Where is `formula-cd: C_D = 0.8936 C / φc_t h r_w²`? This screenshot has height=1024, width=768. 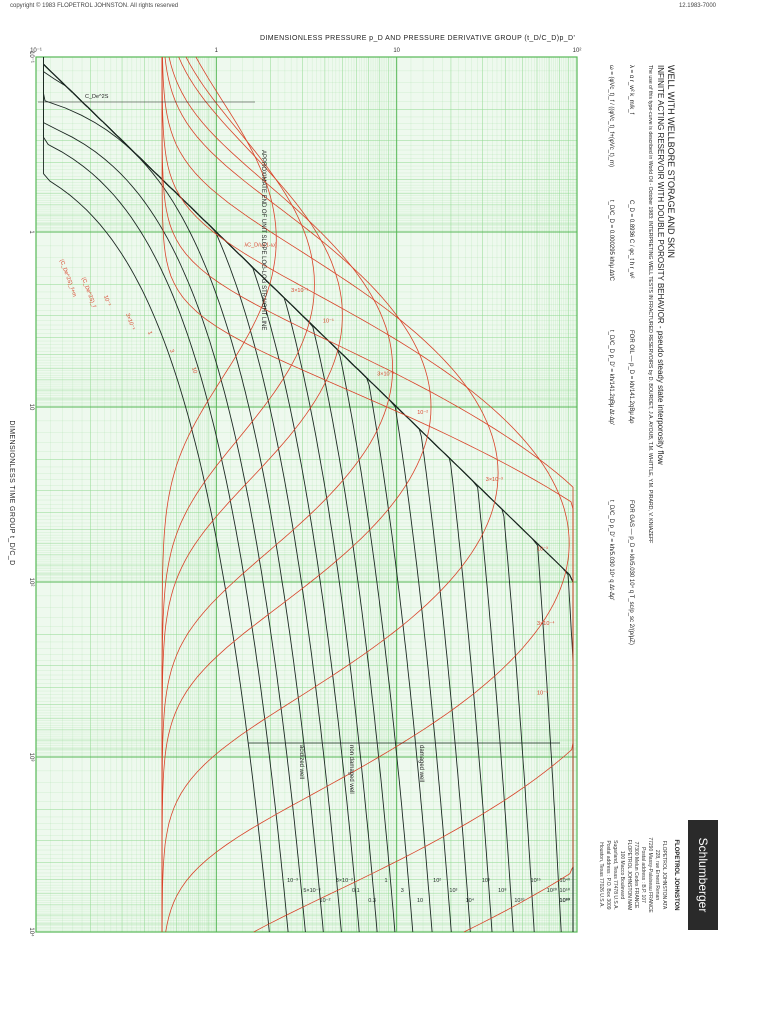
formula-cd: C_D = 0.8936 C / φc_t h r_w² is located at coordinates (631, 239).